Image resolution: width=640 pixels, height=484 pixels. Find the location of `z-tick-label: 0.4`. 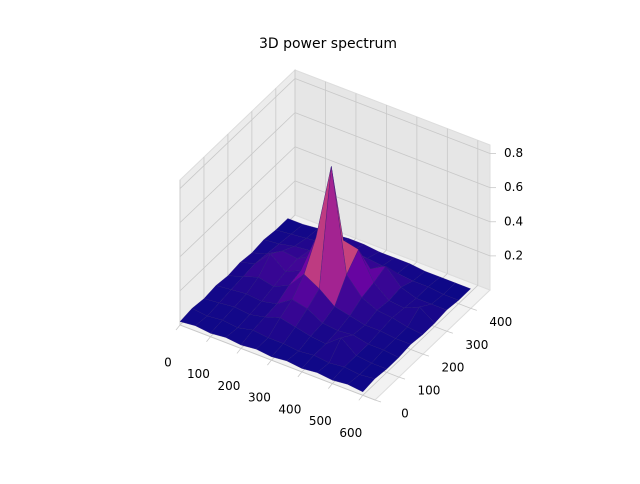

z-tick-label: 0.4 is located at coordinates (513, 221).